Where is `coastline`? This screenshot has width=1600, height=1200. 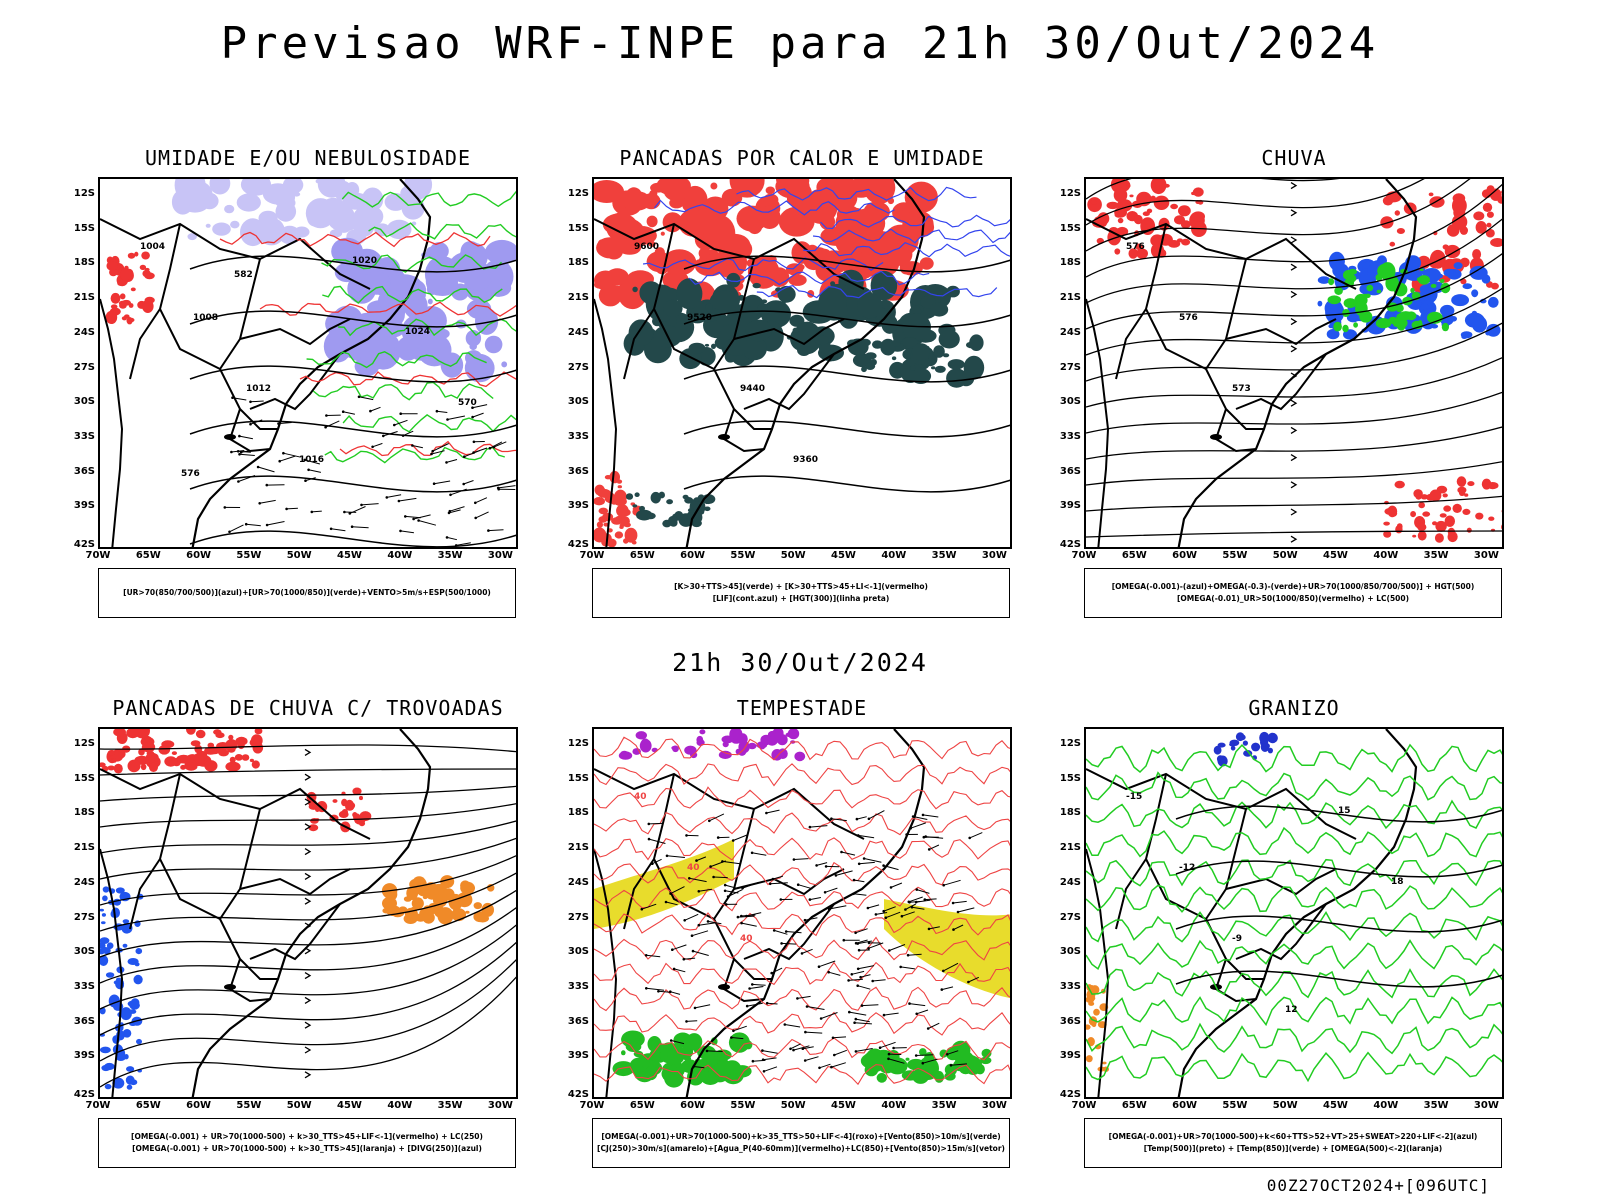 coastline is located at coordinates (805, 913).